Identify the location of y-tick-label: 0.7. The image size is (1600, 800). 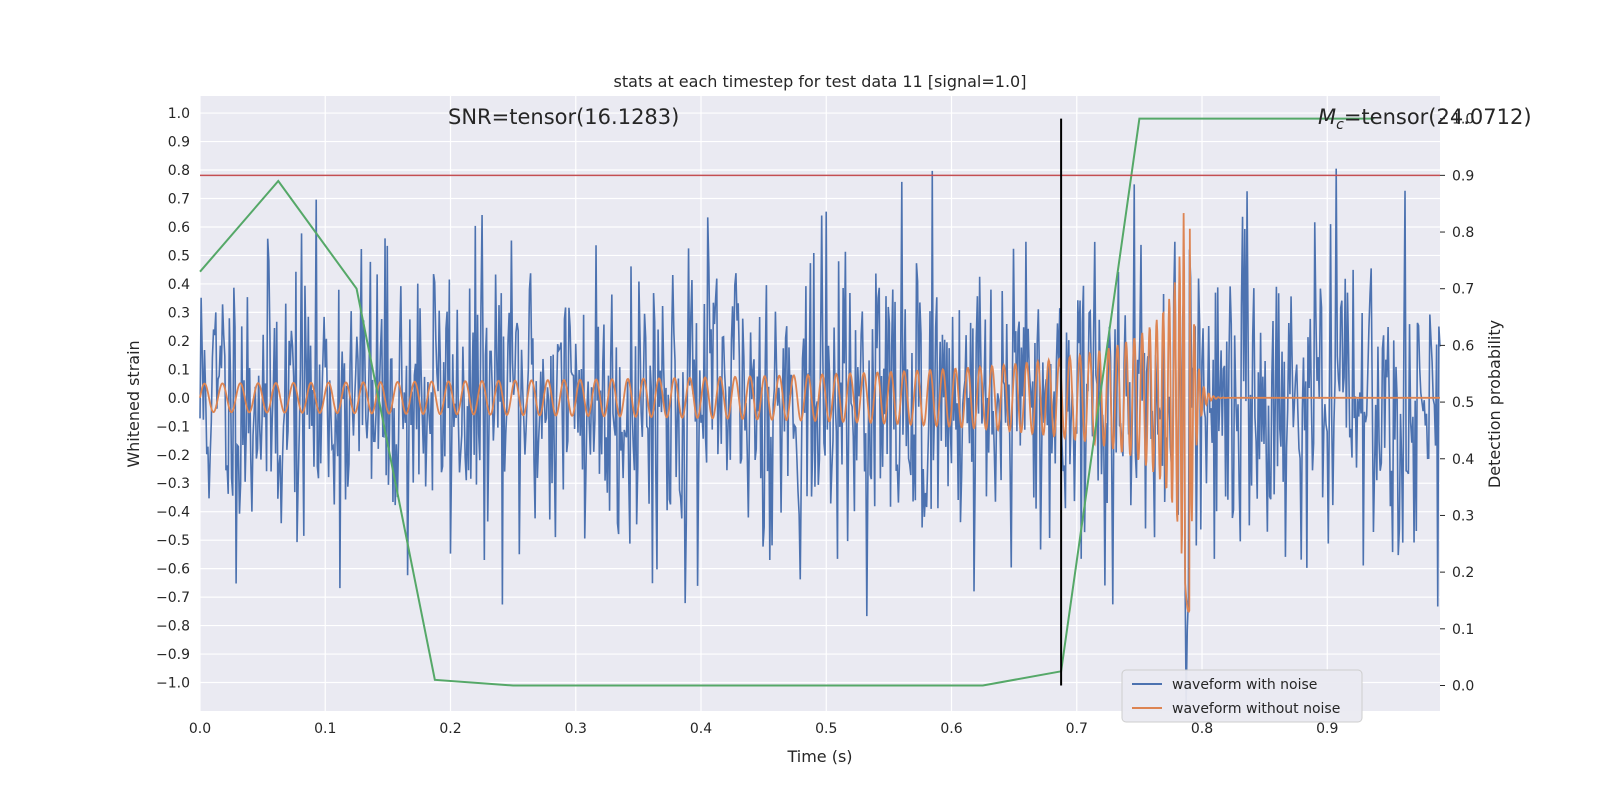
(179, 200).